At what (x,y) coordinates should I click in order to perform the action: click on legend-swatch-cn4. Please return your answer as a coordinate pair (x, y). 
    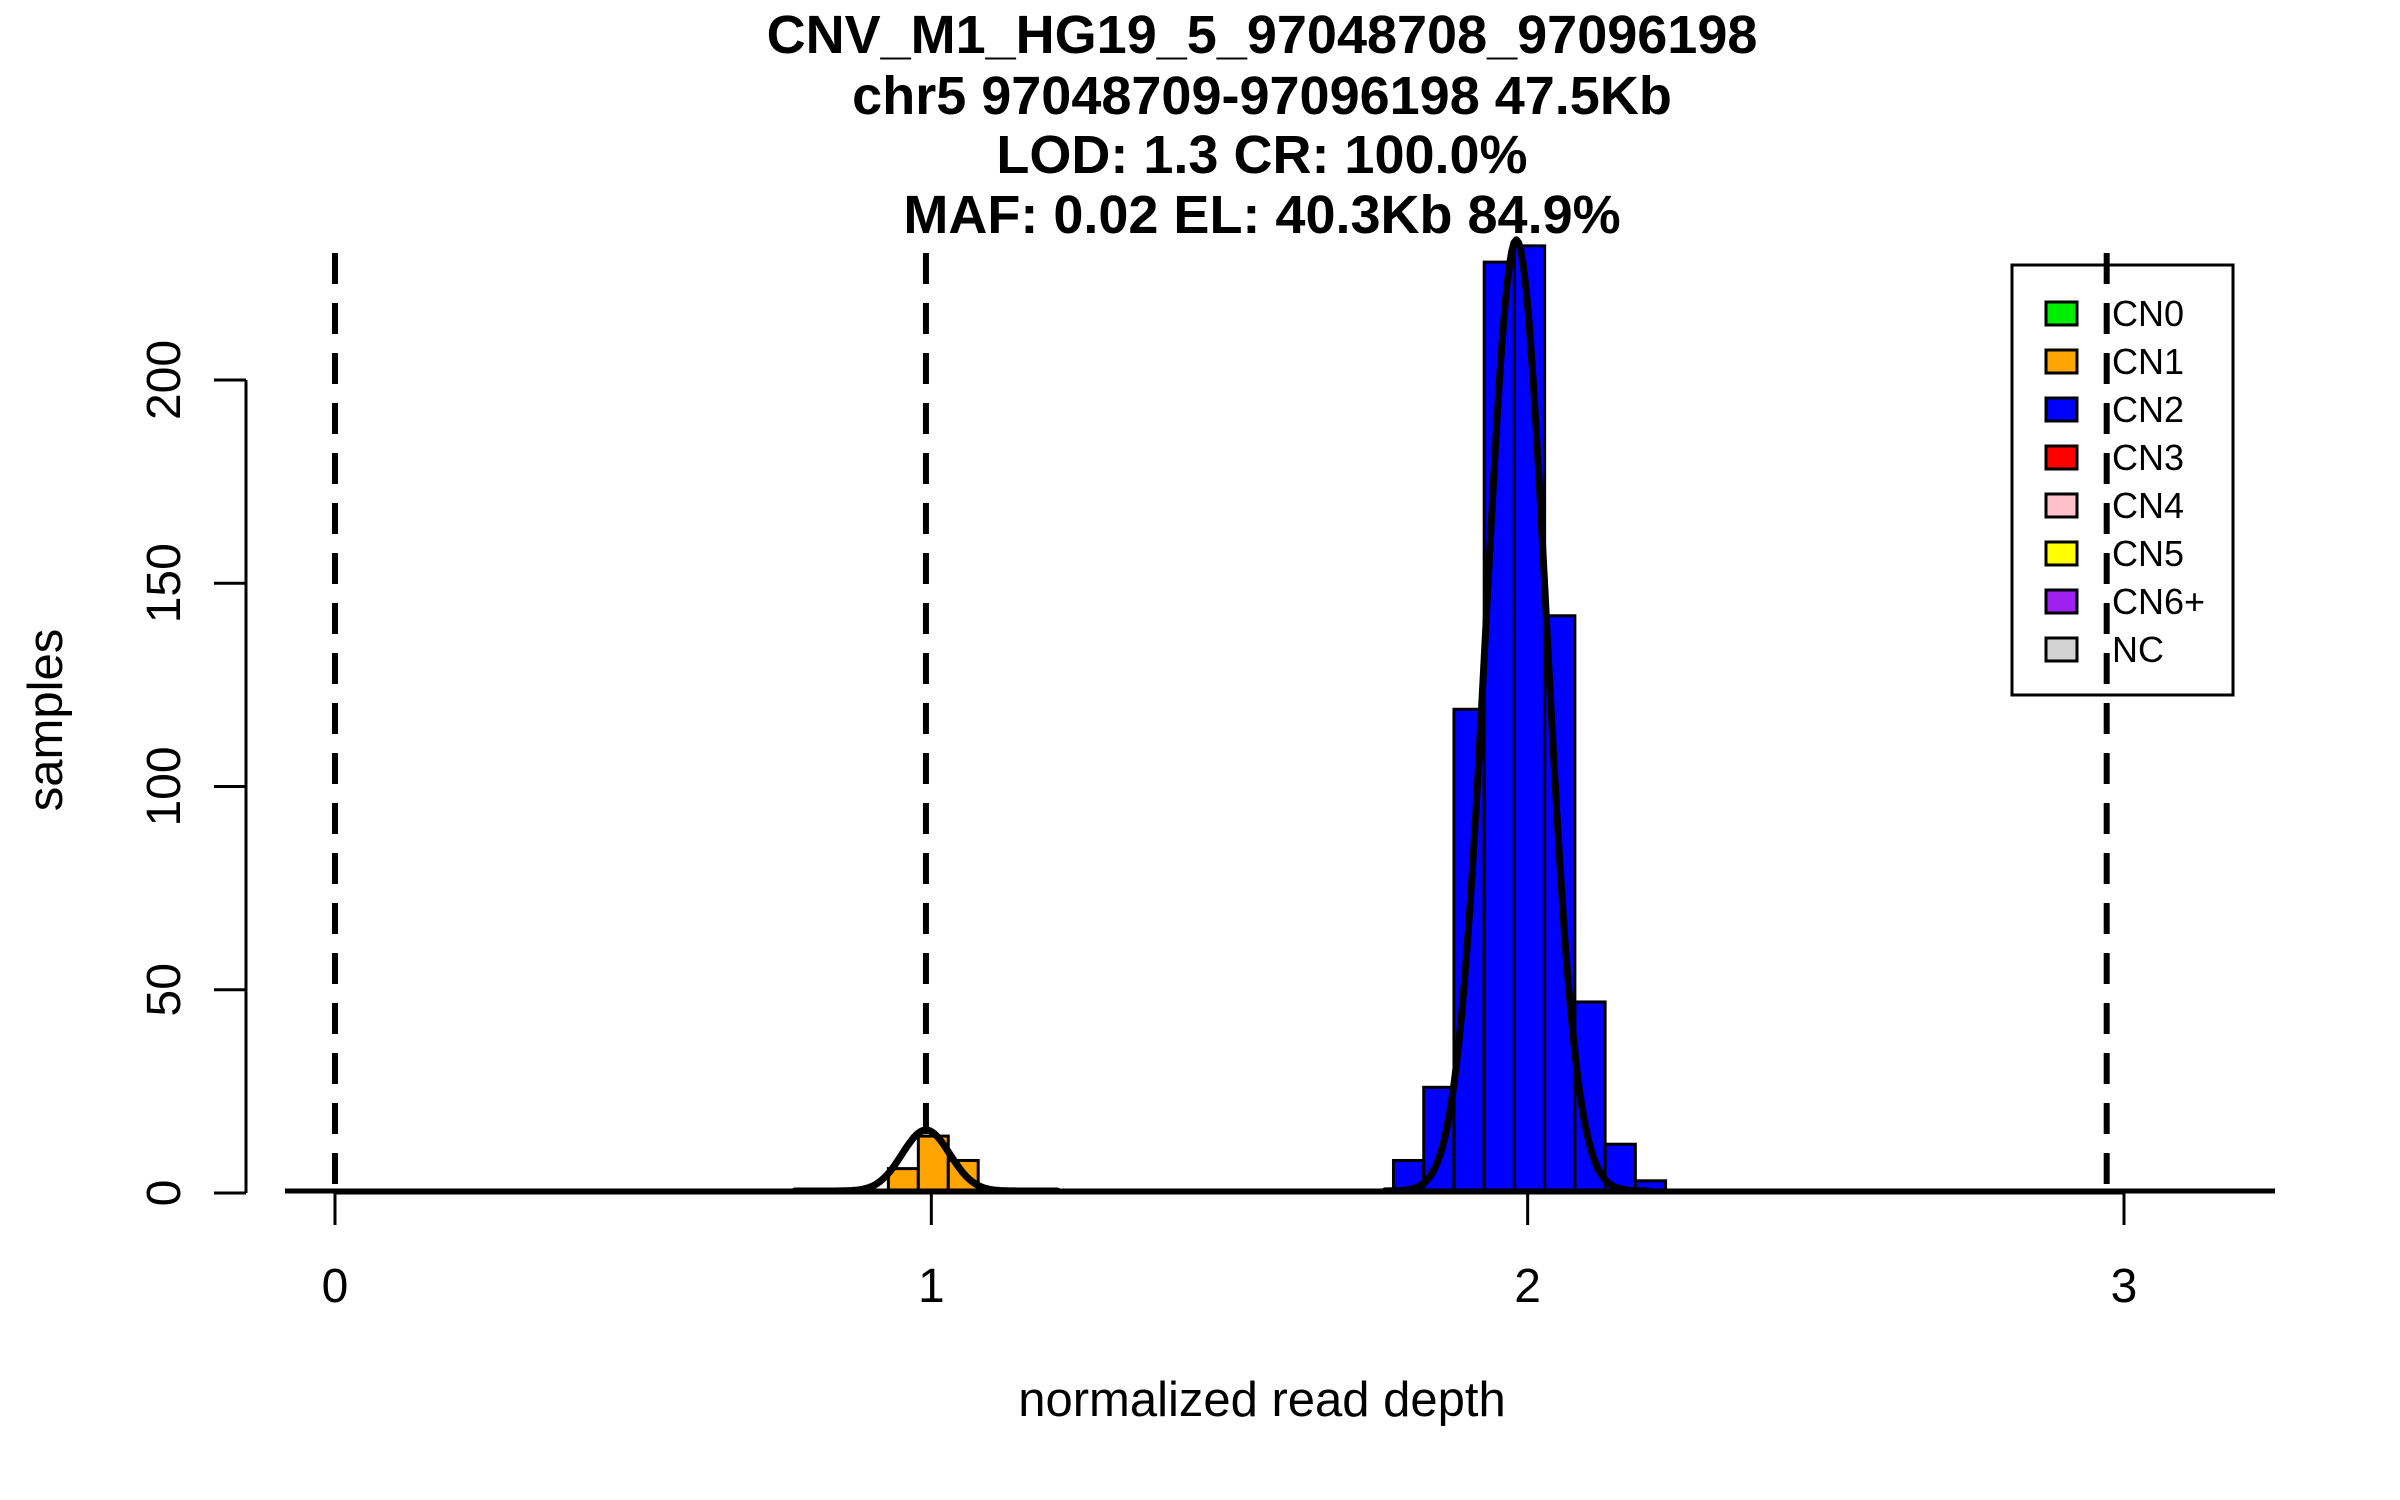
    Looking at the image, I should click on (2061, 505).